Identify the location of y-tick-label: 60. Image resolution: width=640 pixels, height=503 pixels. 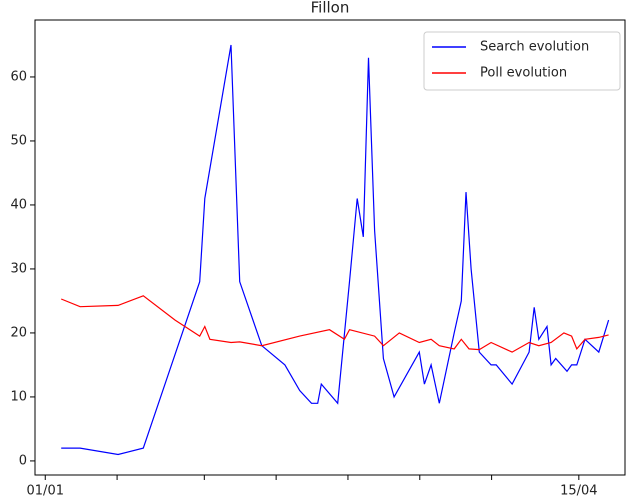
(18, 76).